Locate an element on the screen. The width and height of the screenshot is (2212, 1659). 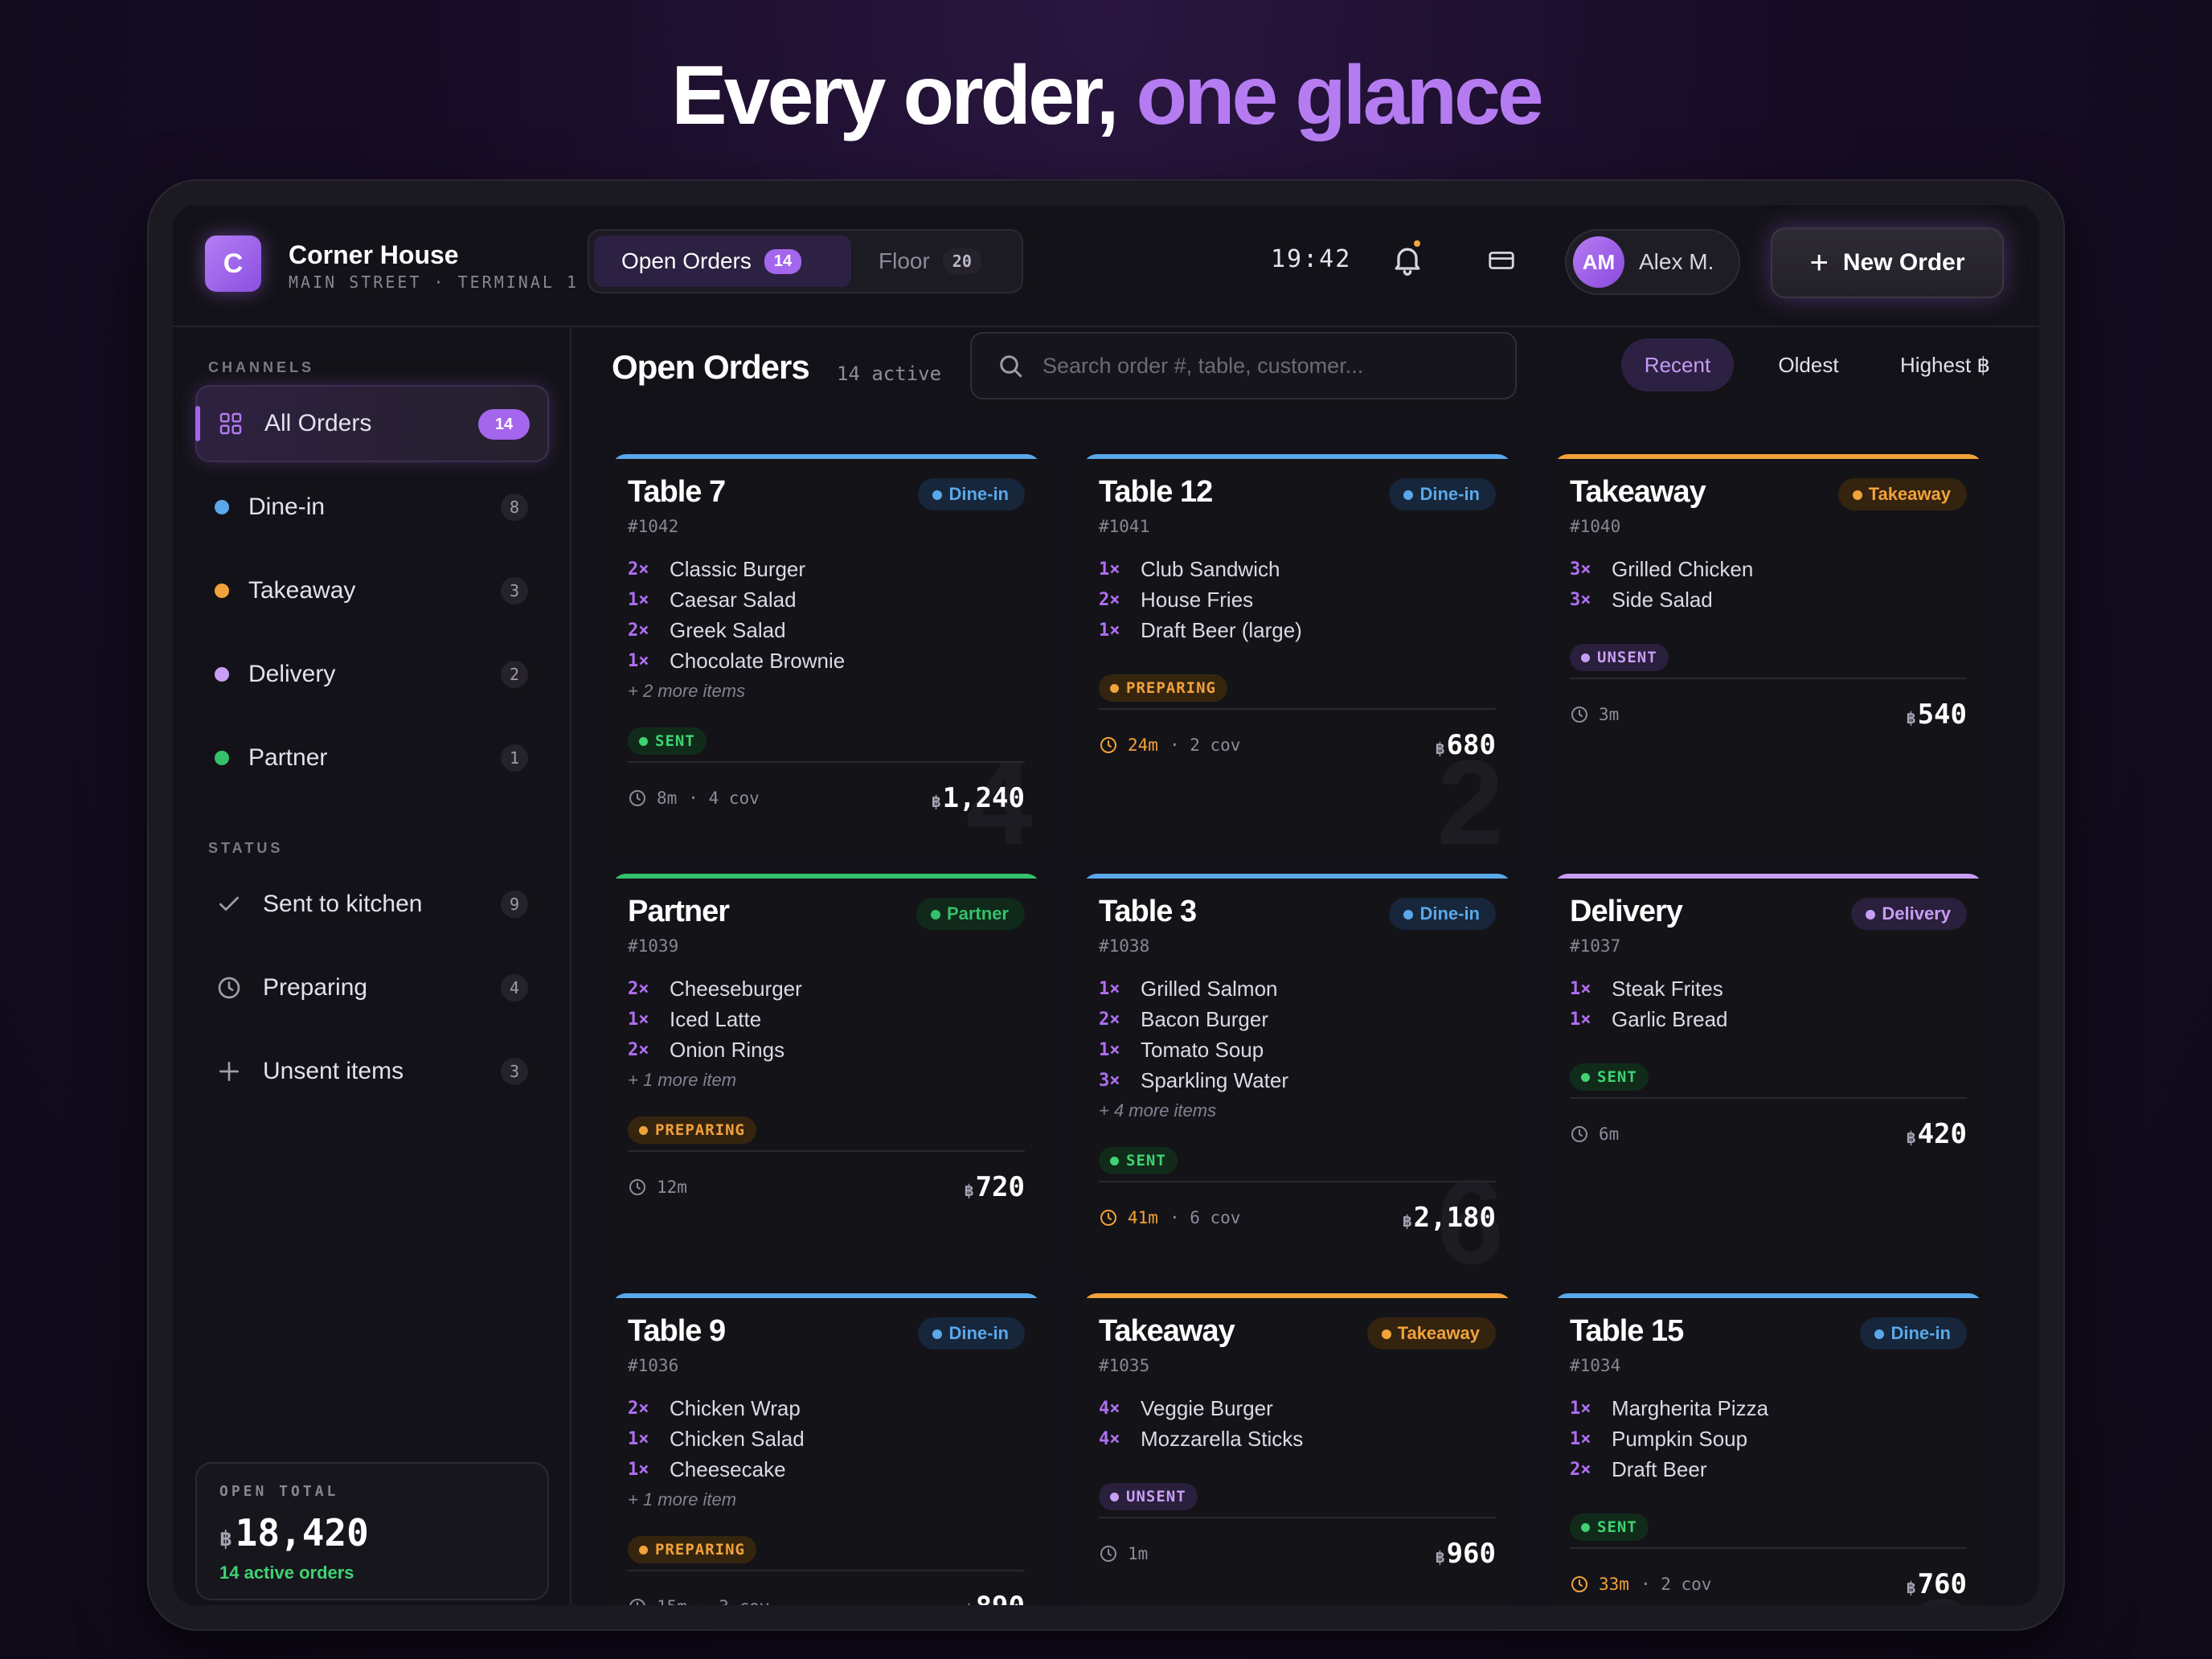
order-line-item: 1× Tomato Soup is located at coordinates (1193, 1049).